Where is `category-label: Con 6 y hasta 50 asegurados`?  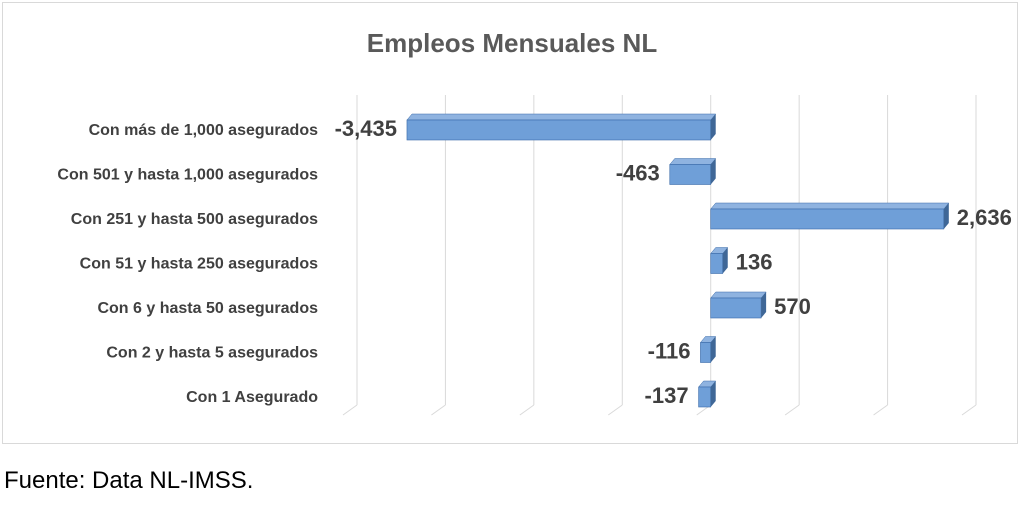
category-label: Con 6 y hasta 50 asegurados is located at coordinates (207, 308).